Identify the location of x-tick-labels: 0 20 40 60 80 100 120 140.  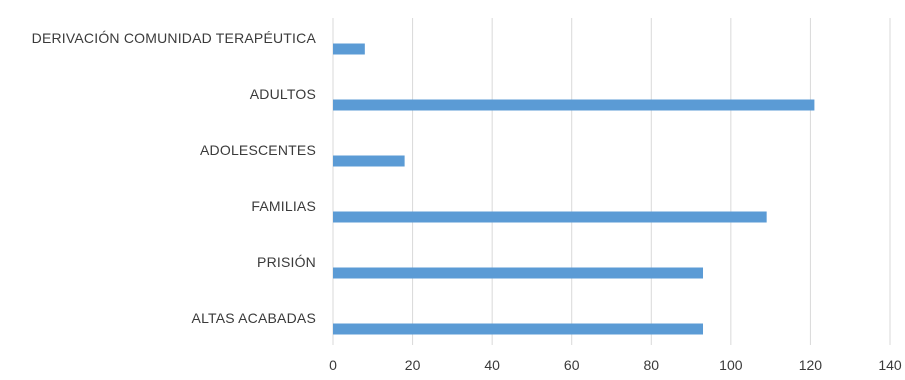
(615, 365).